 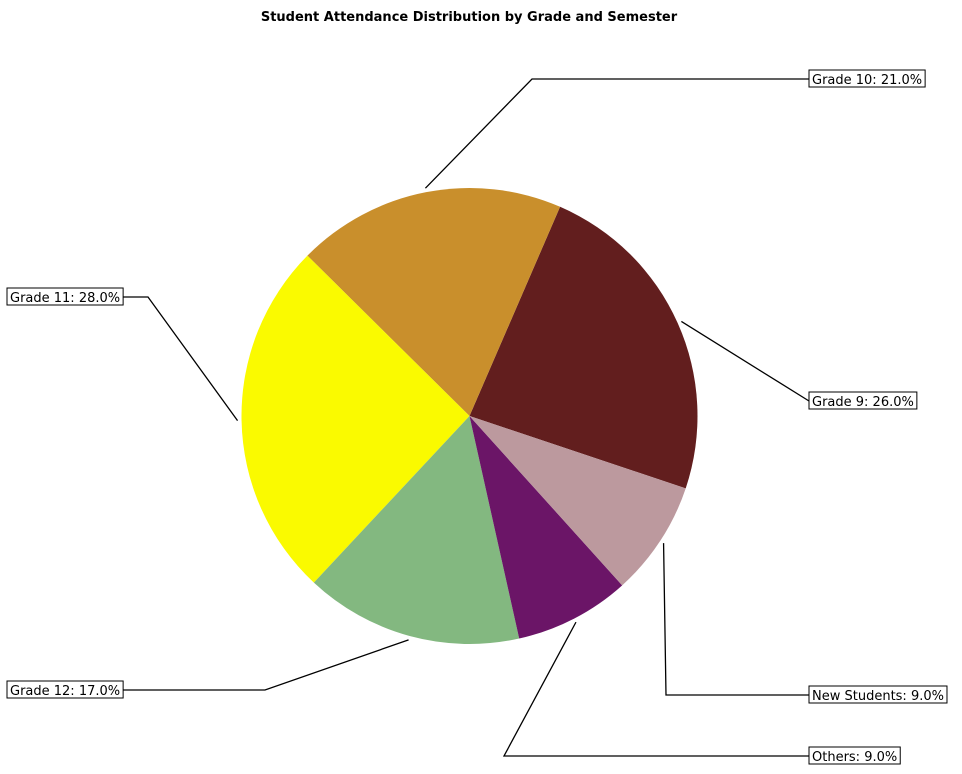 I want to click on slice-label-text: Others: 9.0%, so click(x=854, y=757).